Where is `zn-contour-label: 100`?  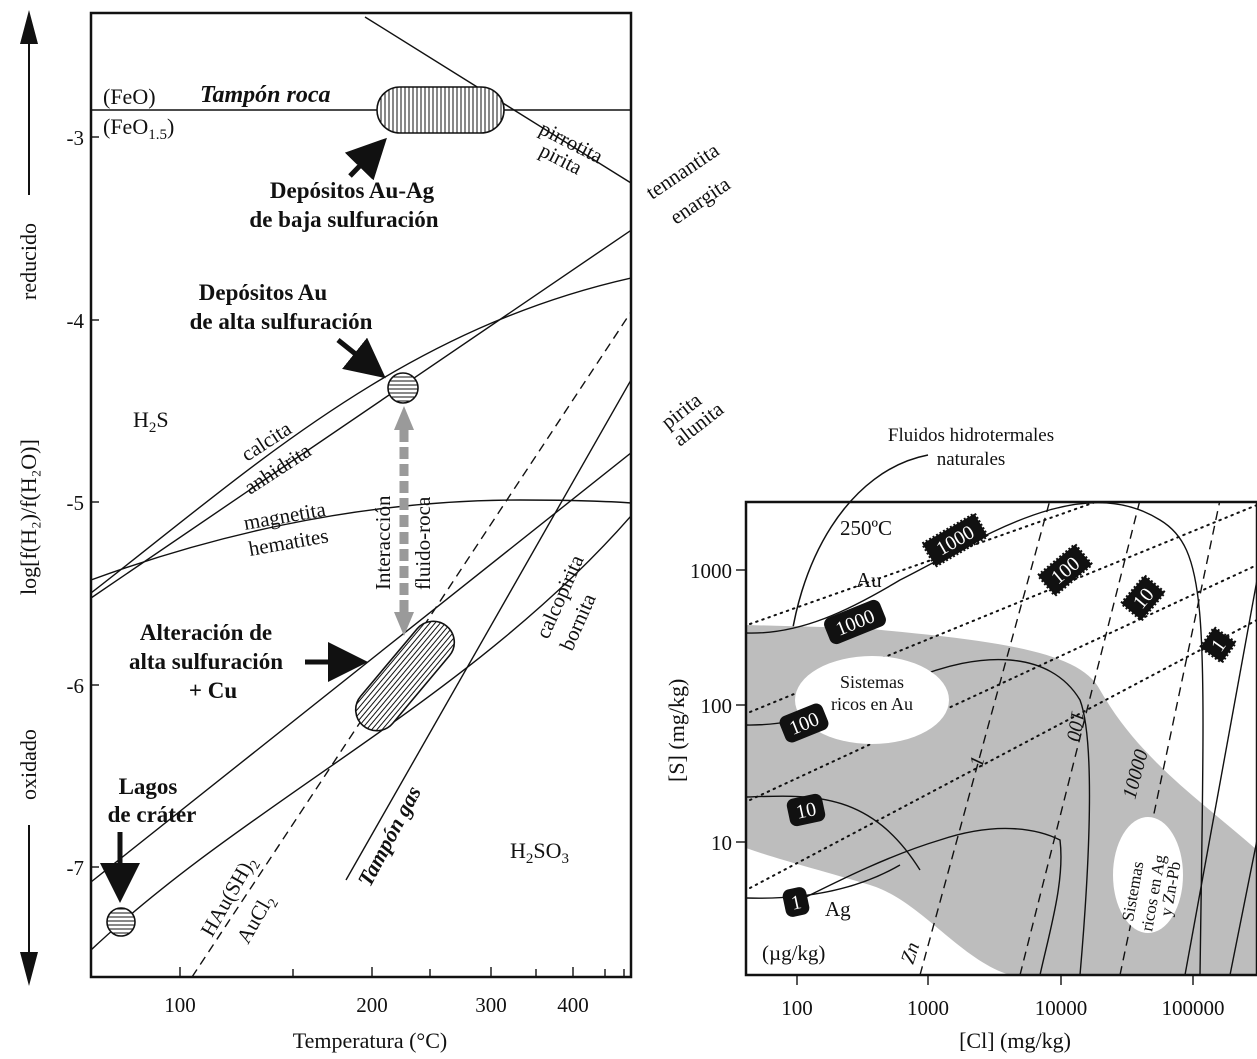 zn-contour-label: 100 is located at coordinates (1075, 725).